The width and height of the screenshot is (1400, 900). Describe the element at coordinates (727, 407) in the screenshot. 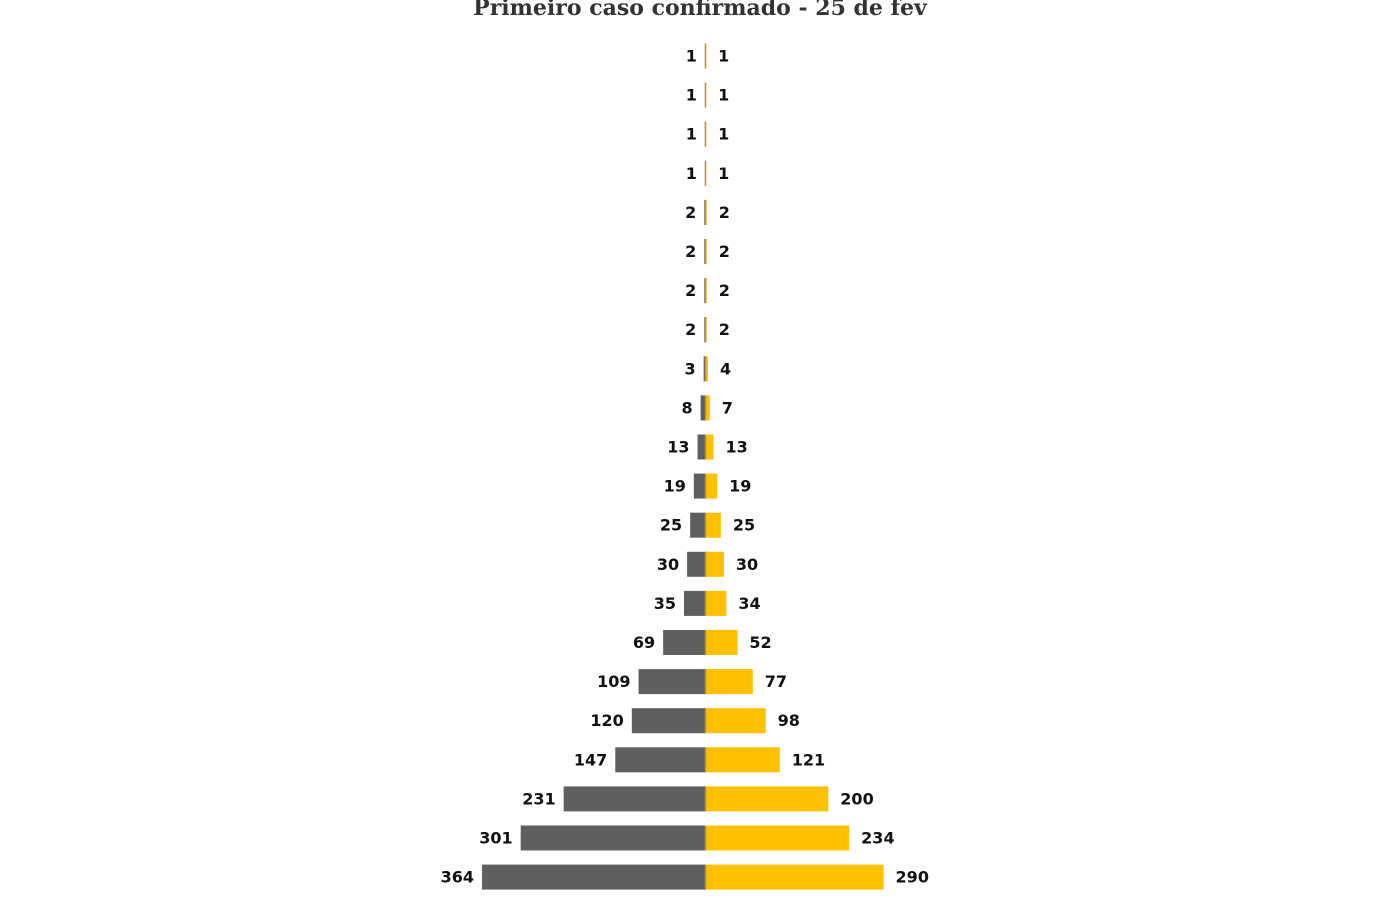

I see `right-value-label: 7` at that location.